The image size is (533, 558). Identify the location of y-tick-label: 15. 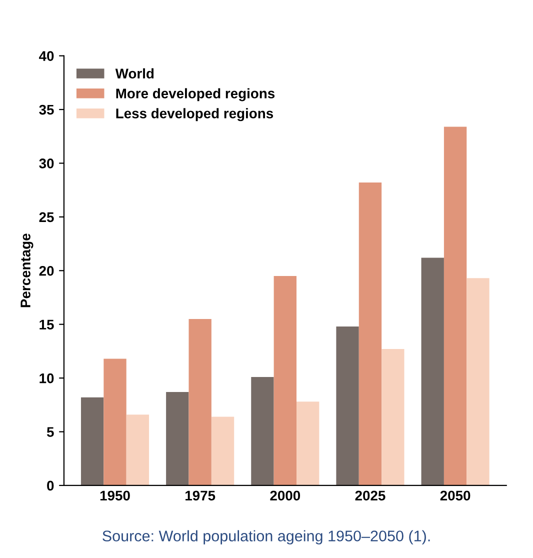
(47, 325).